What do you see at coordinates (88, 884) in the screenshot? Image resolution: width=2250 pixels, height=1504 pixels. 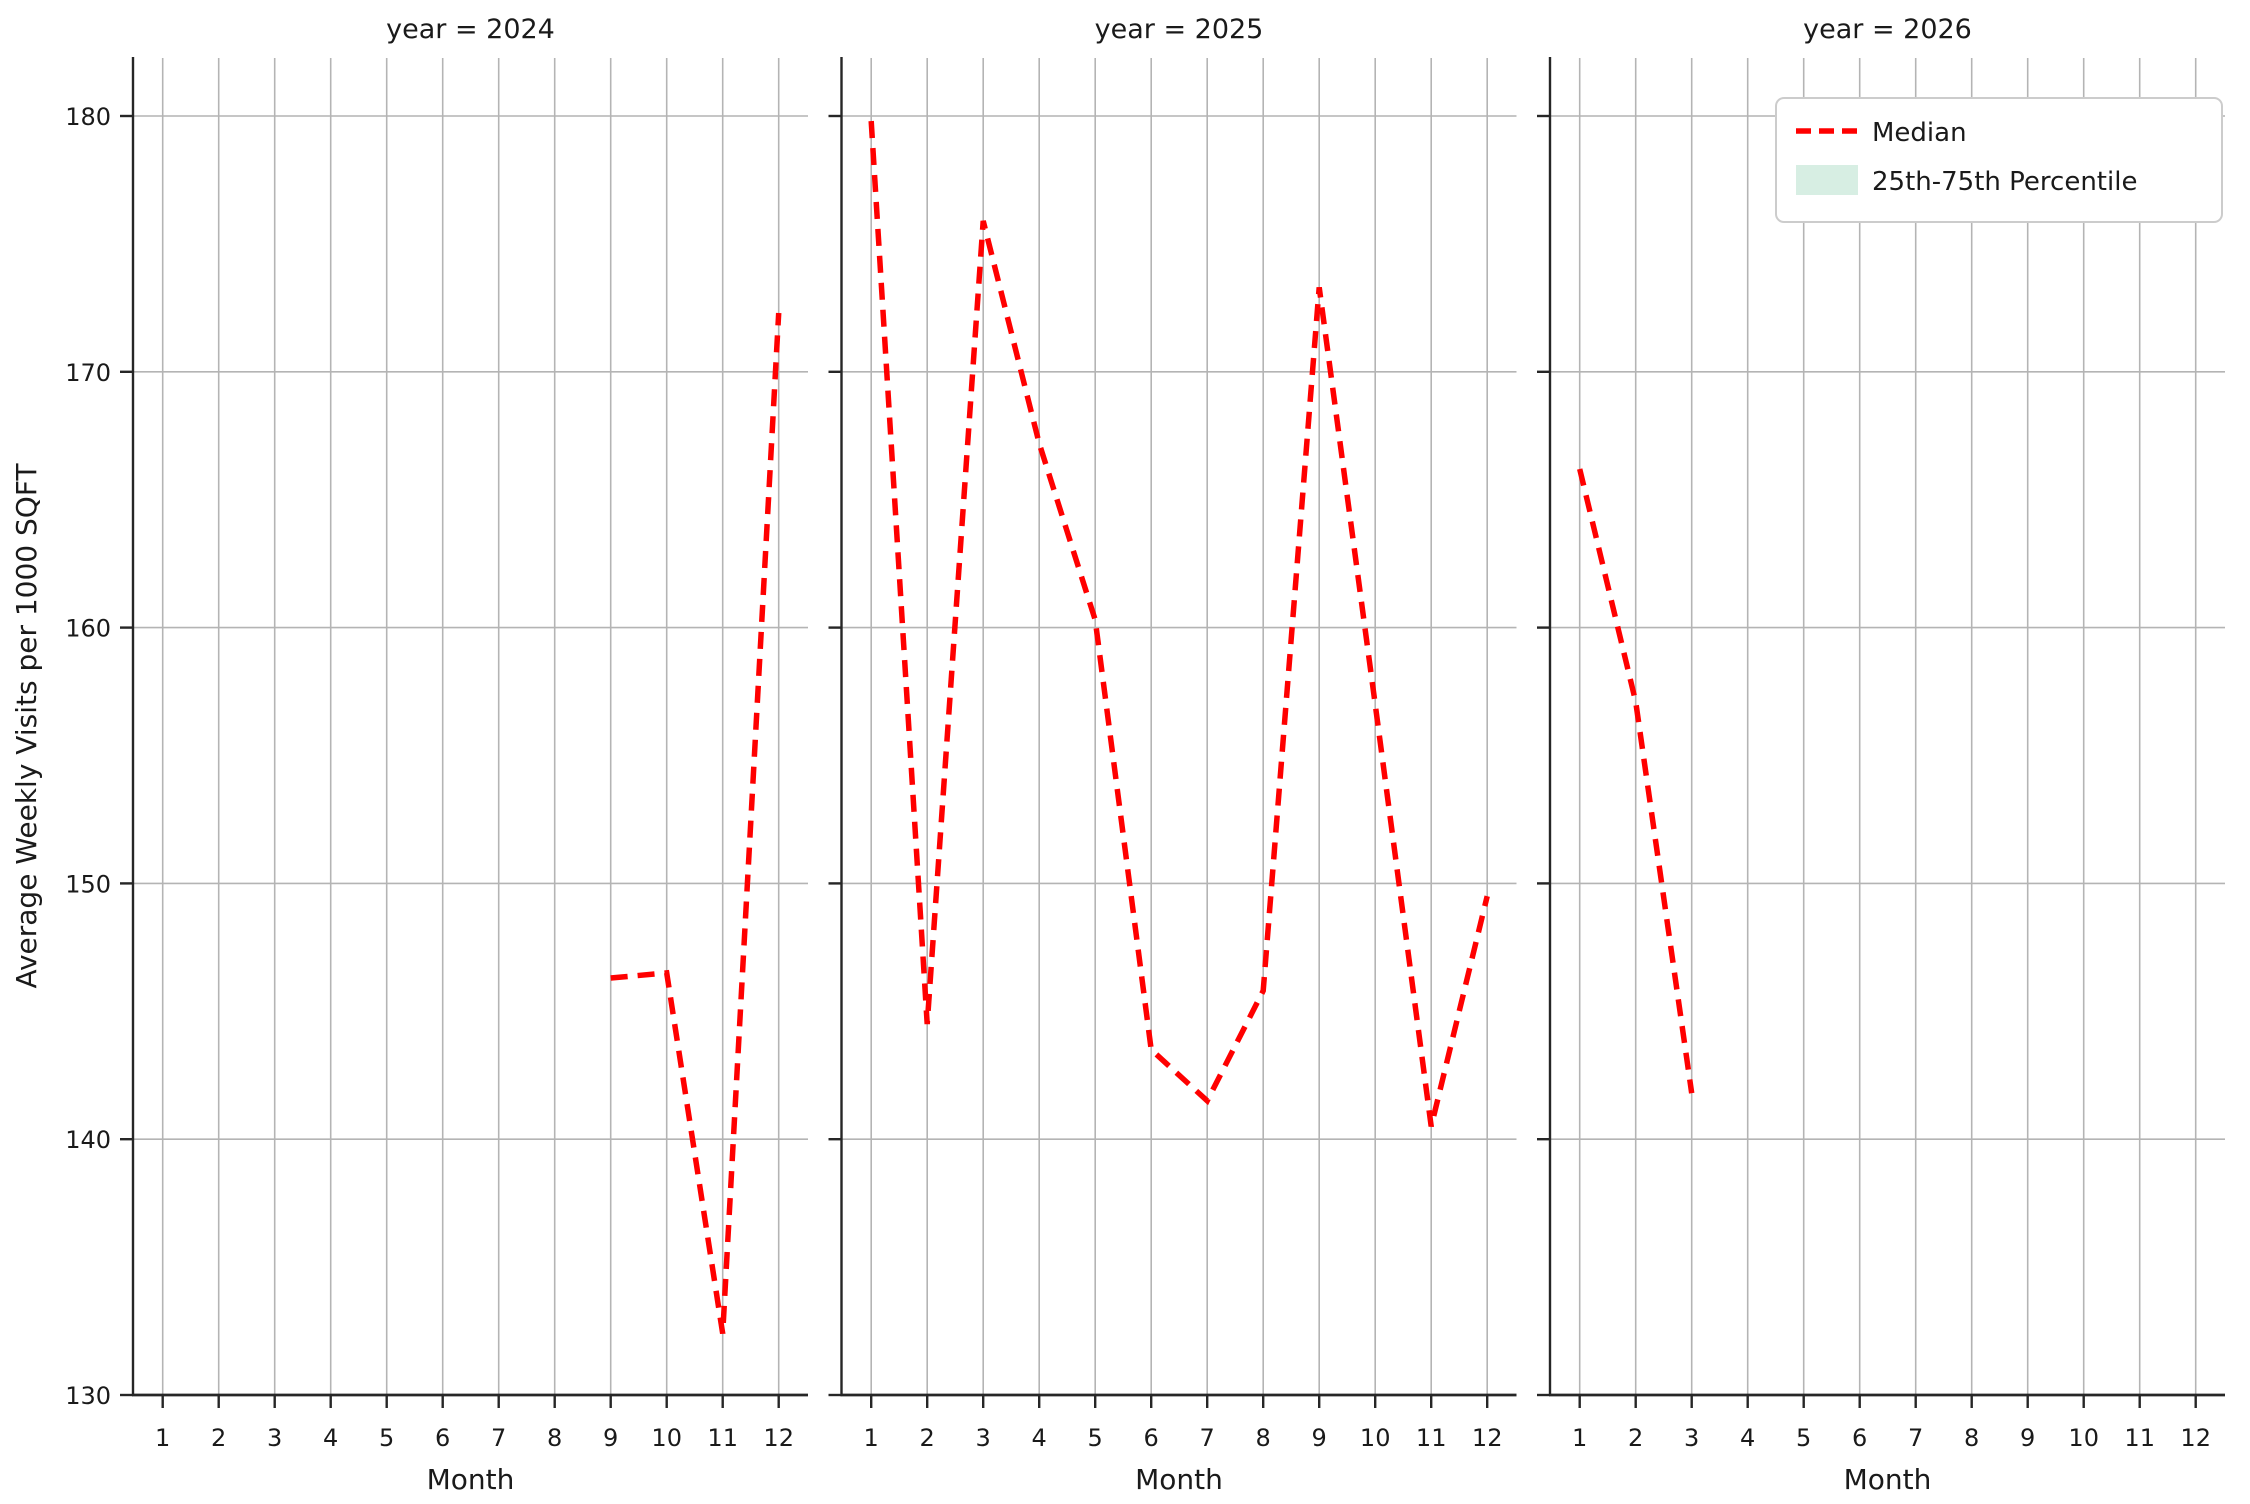 I see `y-tick-label: 150` at bounding box center [88, 884].